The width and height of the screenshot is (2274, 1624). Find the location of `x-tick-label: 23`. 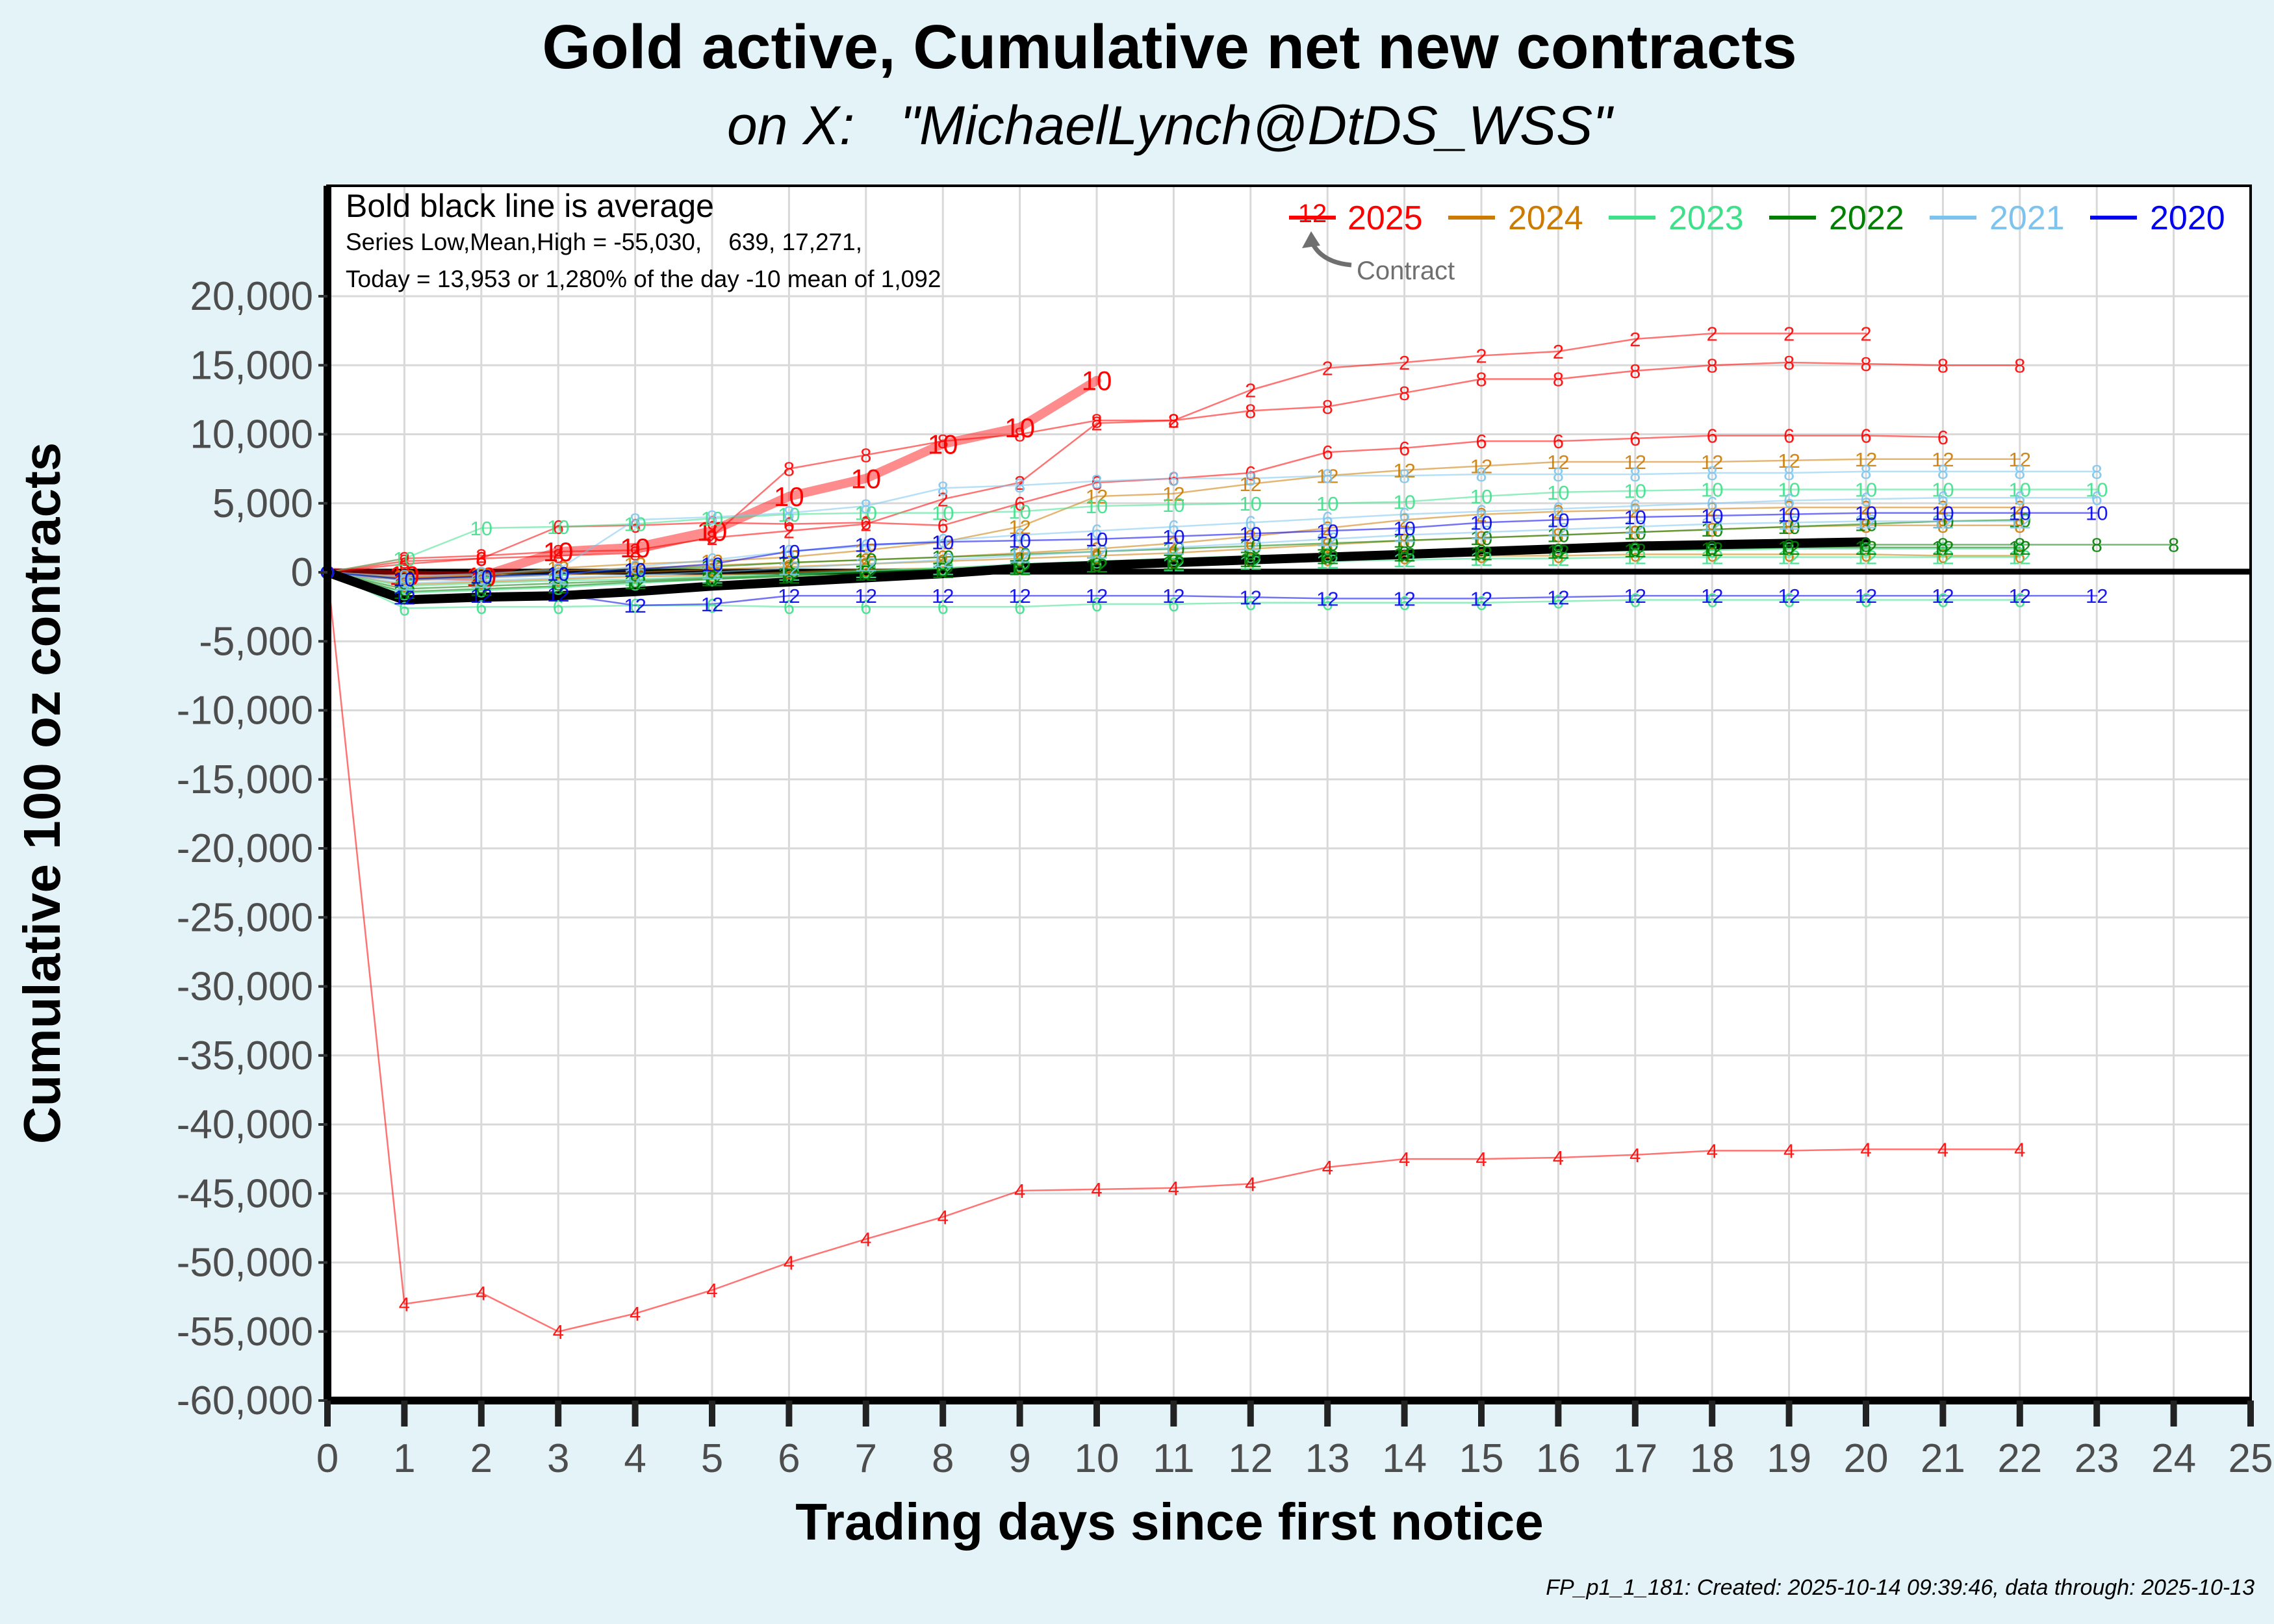

x-tick-label: 23 is located at coordinates (2097, 1458).